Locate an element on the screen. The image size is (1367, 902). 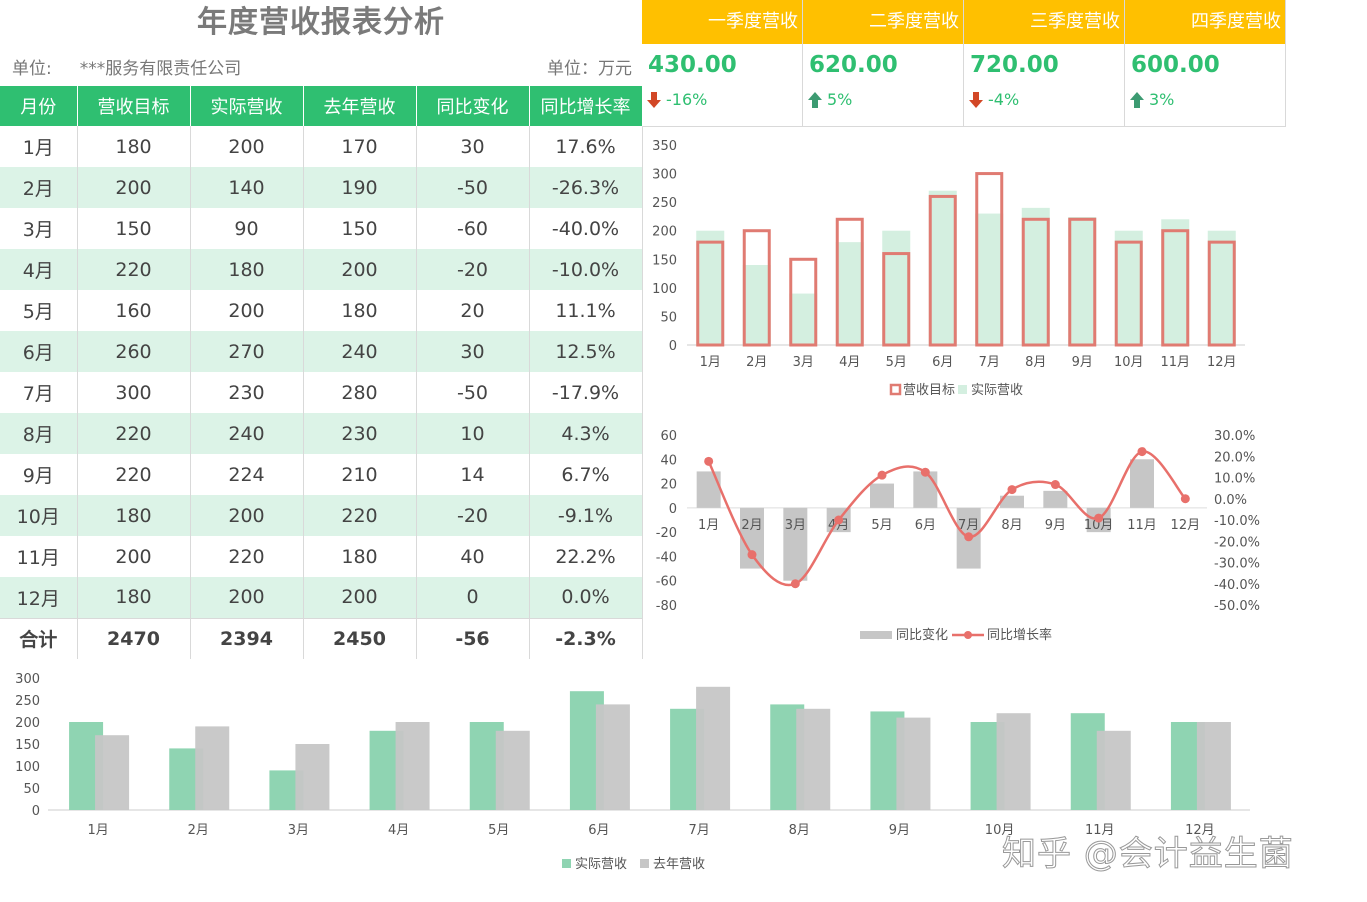
x-tick-label: 4月 is located at coordinates (849, 362).